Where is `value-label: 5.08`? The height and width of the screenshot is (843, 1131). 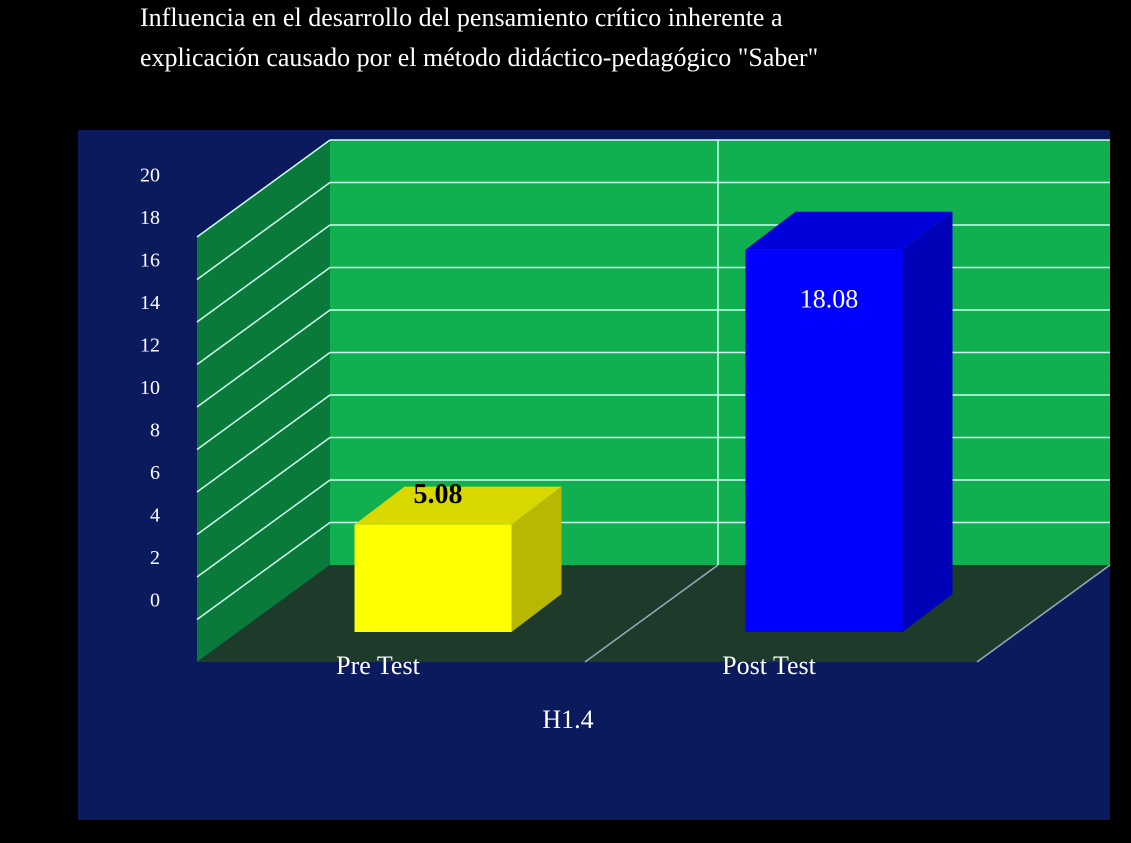
value-label: 5.08 is located at coordinates (438, 494).